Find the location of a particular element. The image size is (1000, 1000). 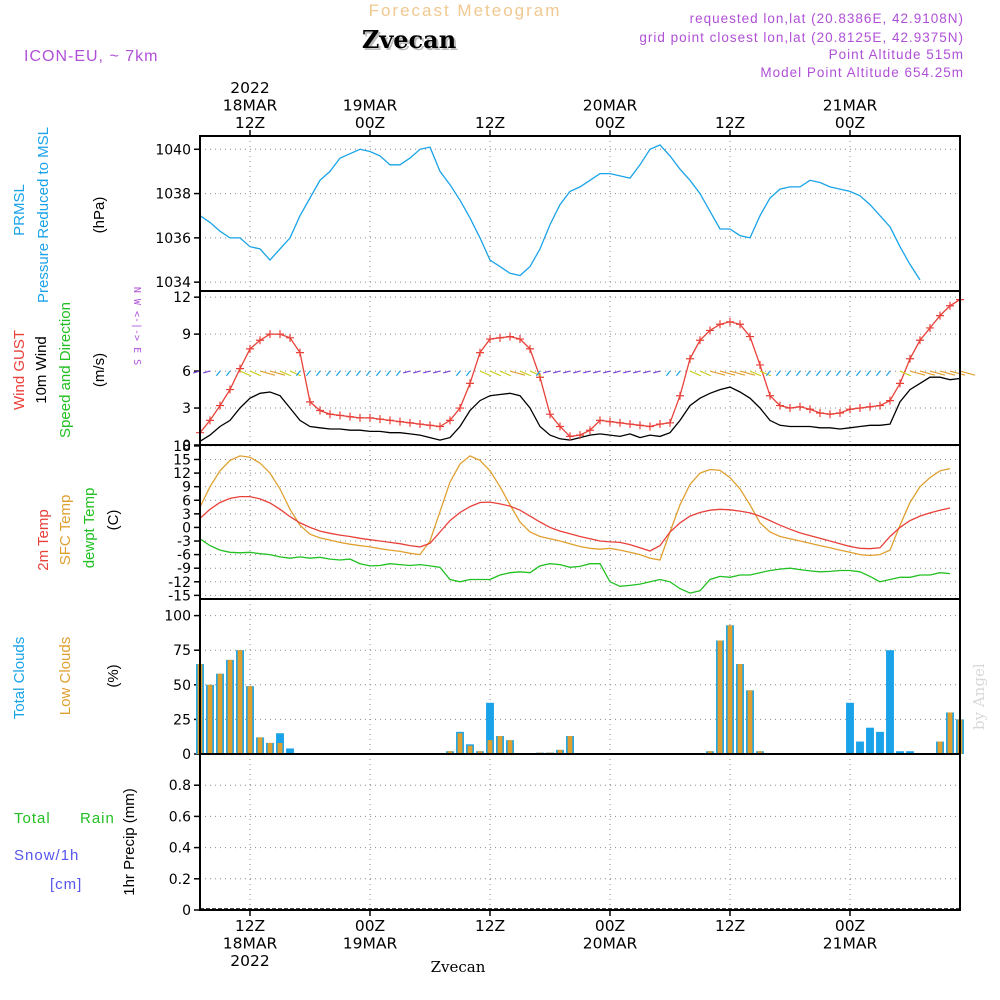

model-label: ICON-EU, ~ 7km is located at coordinates (91, 56).